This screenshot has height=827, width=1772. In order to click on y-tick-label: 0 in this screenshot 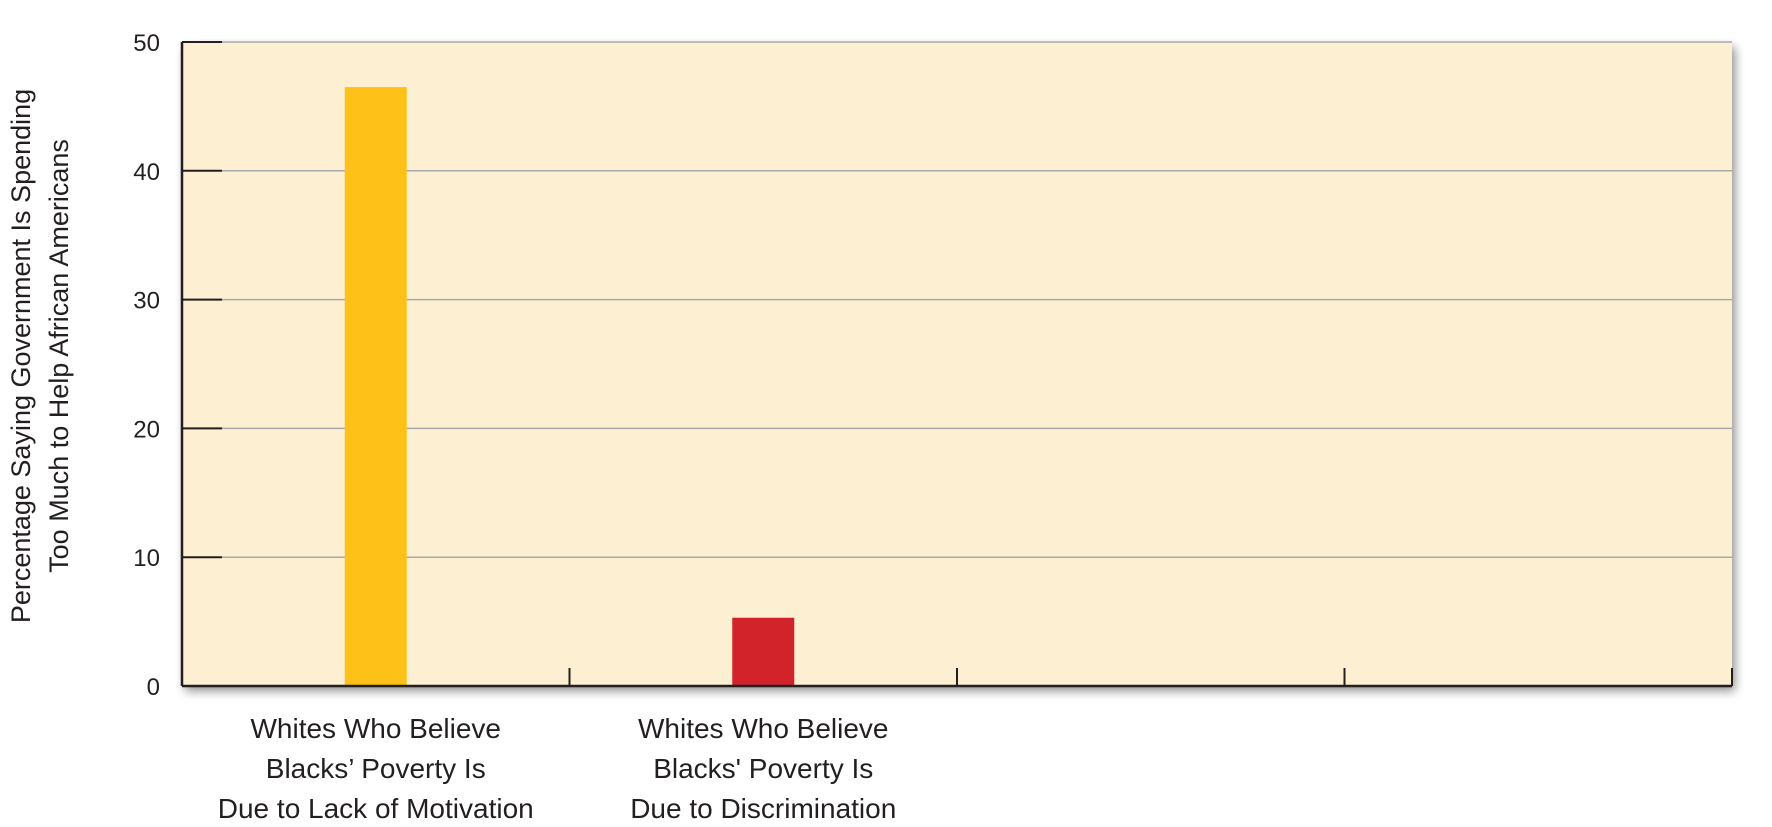, I will do `click(153, 687)`.